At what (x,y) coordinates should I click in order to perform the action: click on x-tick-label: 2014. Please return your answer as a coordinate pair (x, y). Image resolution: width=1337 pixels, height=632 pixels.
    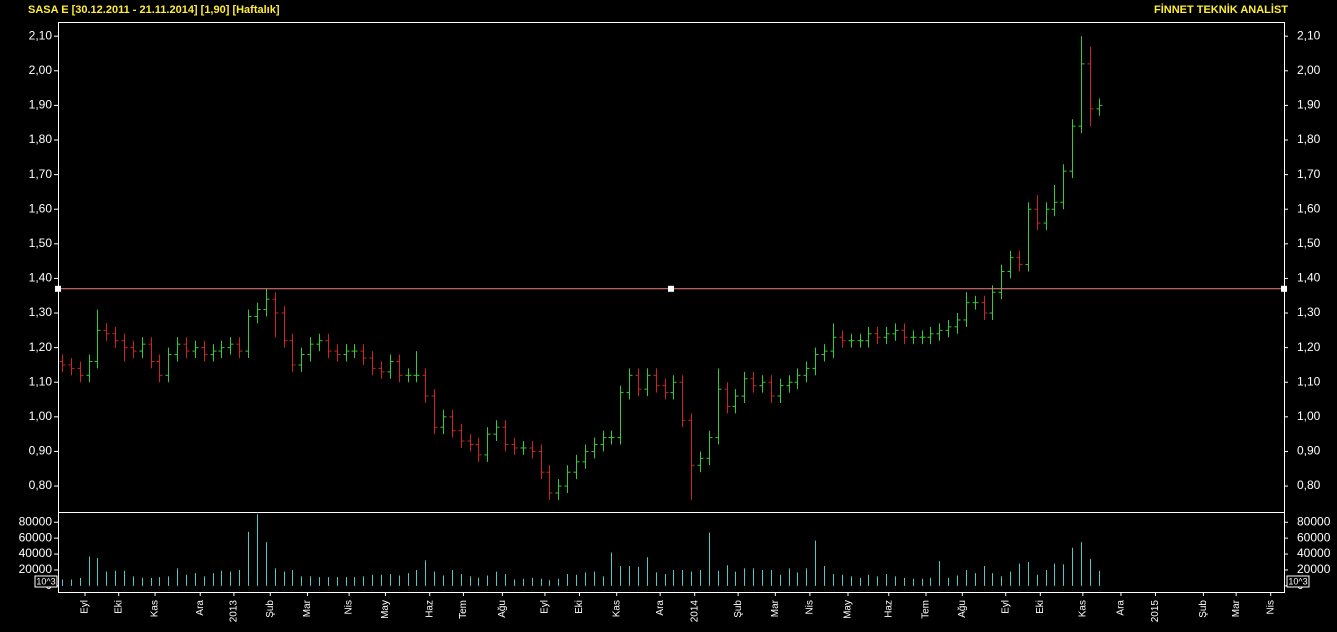
    Looking at the image, I should click on (694, 611).